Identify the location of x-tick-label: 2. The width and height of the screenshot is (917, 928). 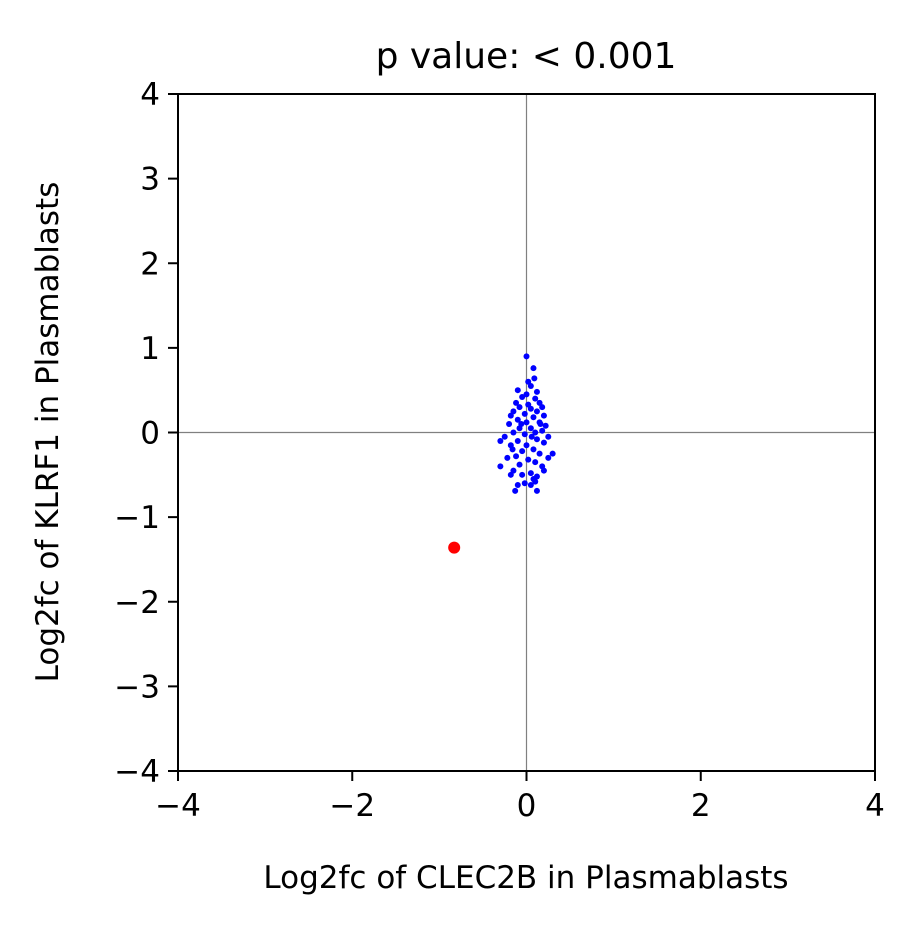
(701, 806).